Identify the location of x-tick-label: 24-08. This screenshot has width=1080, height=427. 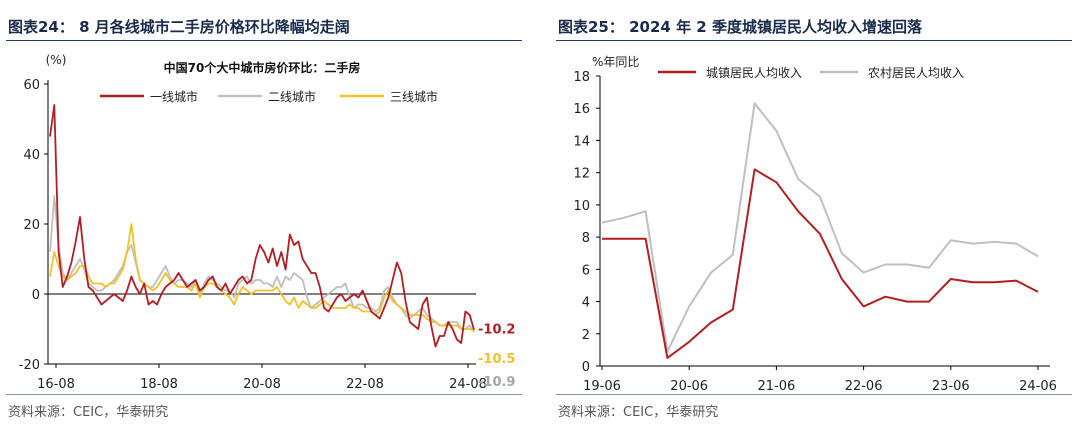
(468, 384).